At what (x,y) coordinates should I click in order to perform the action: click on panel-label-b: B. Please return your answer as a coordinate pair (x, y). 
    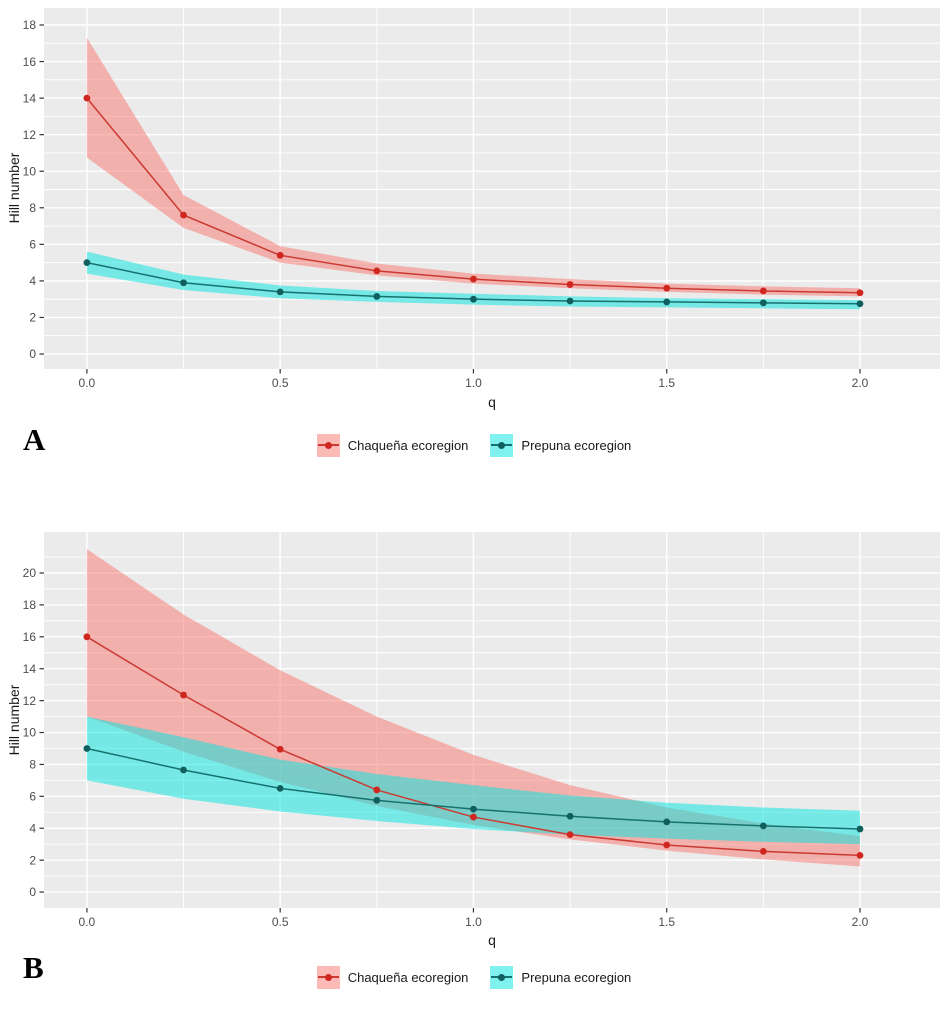
    Looking at the image, I should click on (33, 967).